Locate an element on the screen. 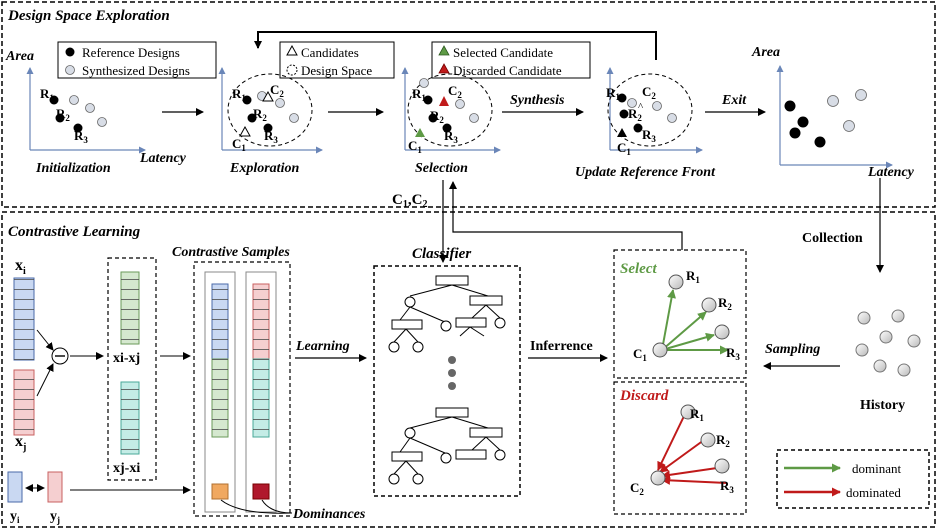  history-label: History is located at coordinates (882, 405).